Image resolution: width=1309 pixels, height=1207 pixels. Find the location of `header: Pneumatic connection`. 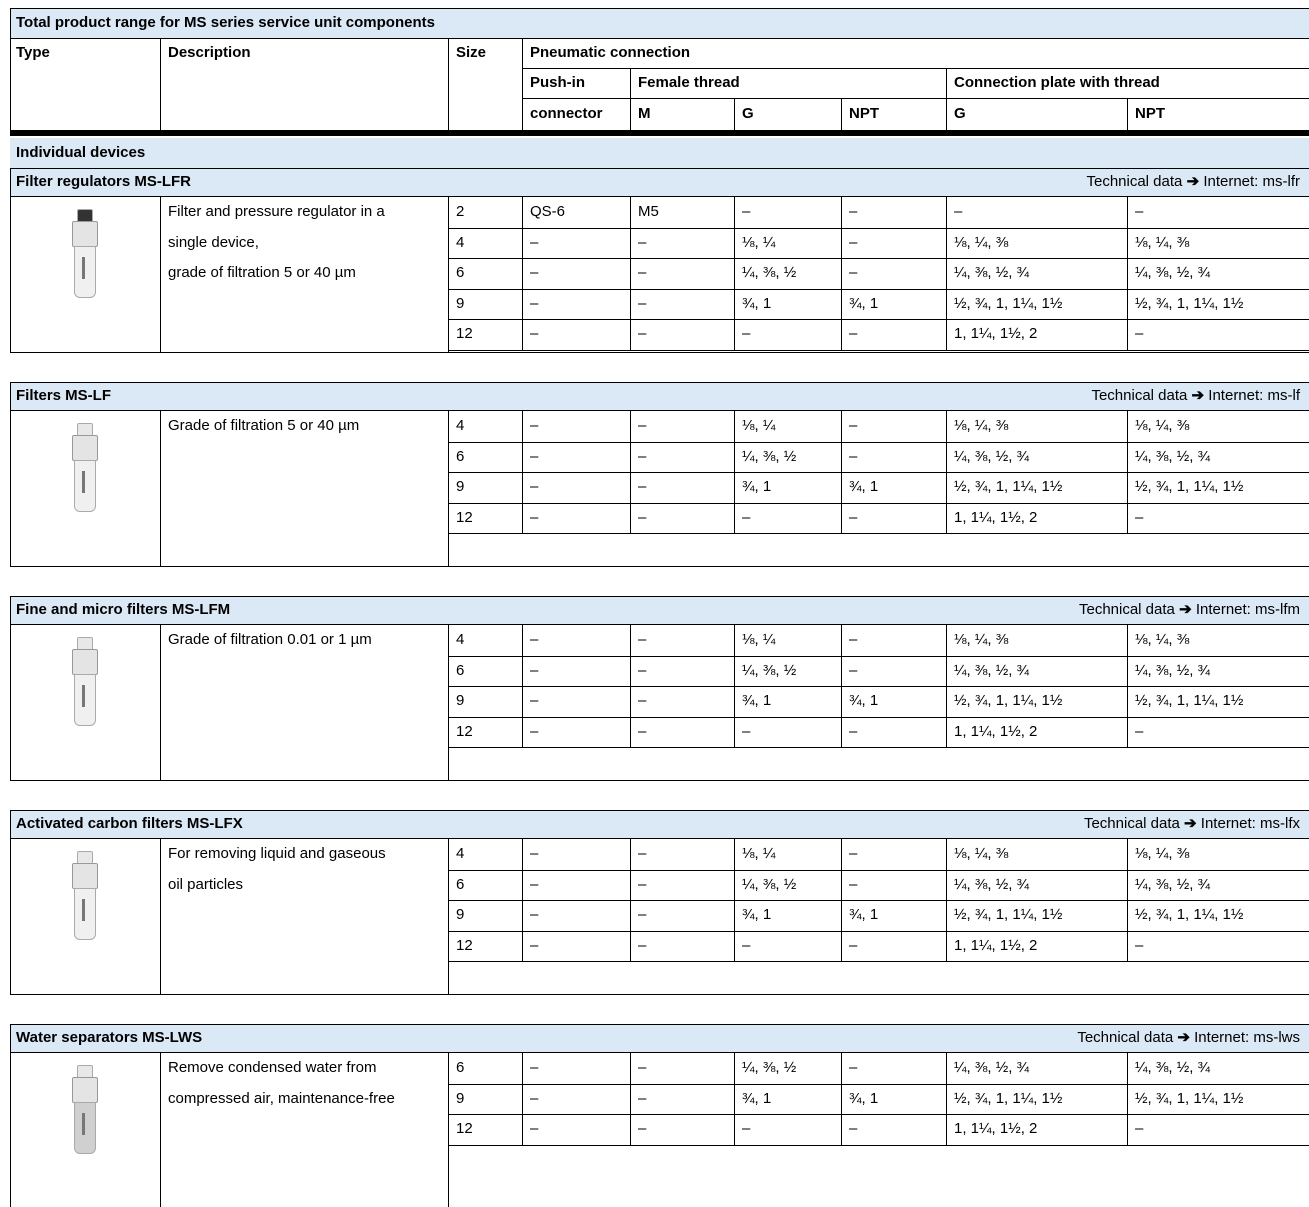

header: Pneumatic connection is located at coordinates (610, 52).